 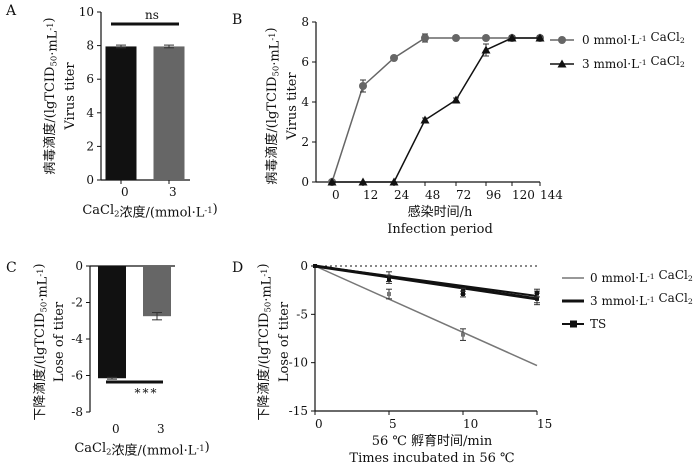 I want to click on series-line, so click(x=435, y=110).